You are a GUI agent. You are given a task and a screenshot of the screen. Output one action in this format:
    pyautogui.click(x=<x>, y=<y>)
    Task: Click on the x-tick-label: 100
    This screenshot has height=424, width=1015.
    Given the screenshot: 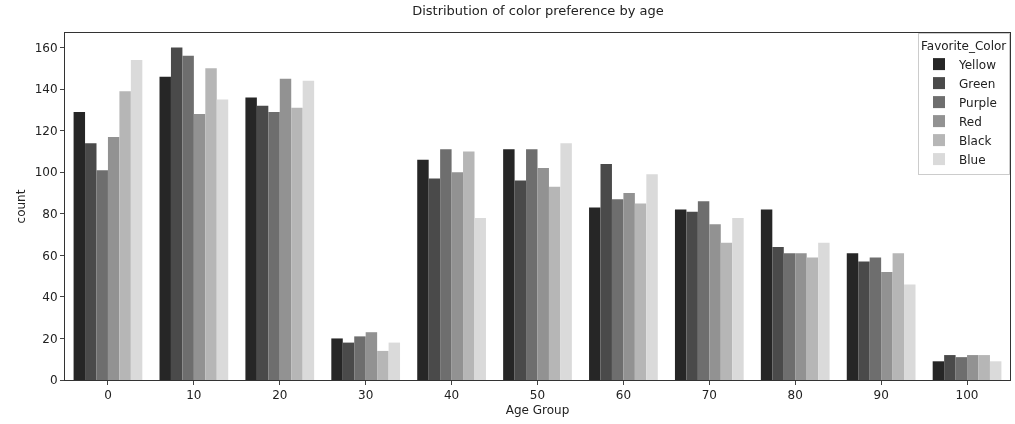 What is the action you would take?
    pyautogui.click(x=967, y=395)
    